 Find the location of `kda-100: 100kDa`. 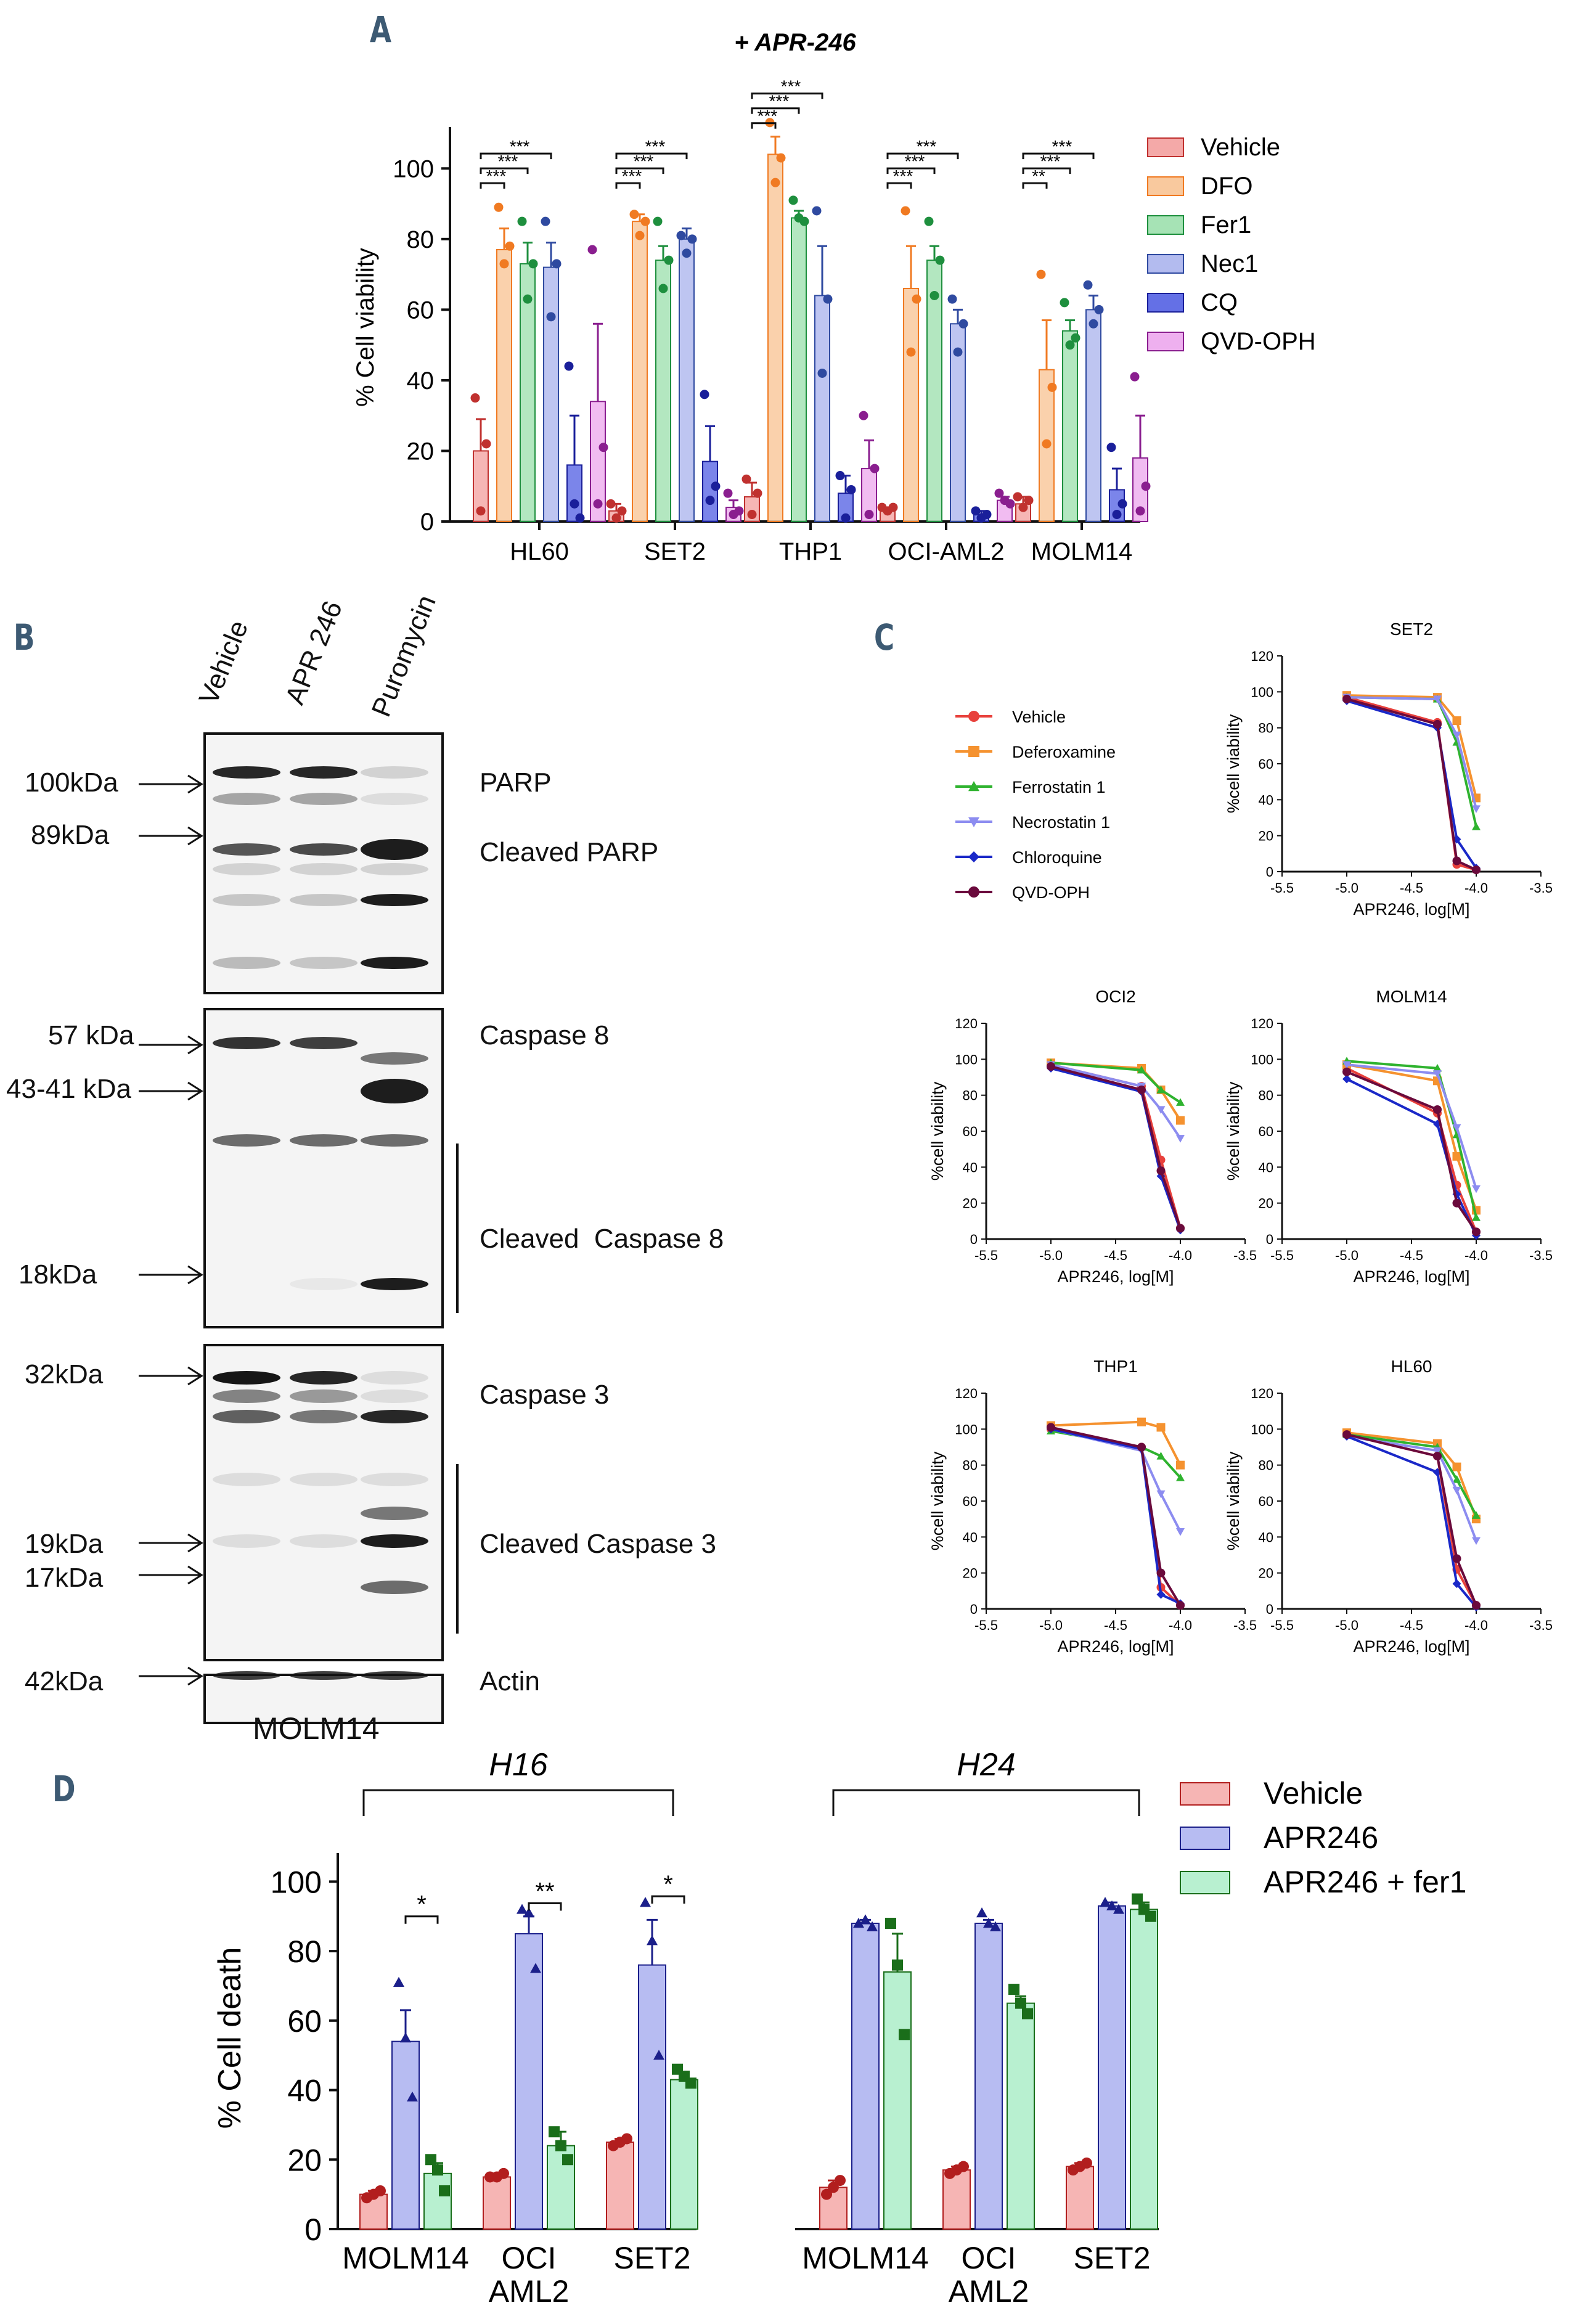

kda-100: 100kDa is located at coordinates (71, 783).